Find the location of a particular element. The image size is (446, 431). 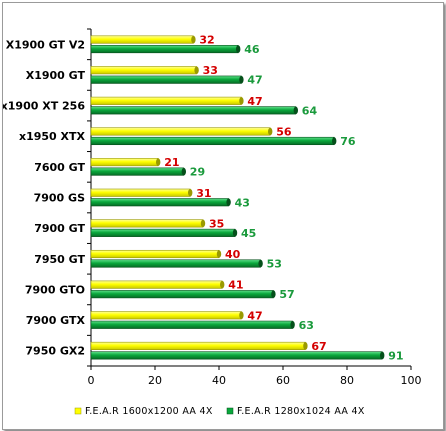

category-label: x1900 XT 256 is located at coordinates (44, 106).